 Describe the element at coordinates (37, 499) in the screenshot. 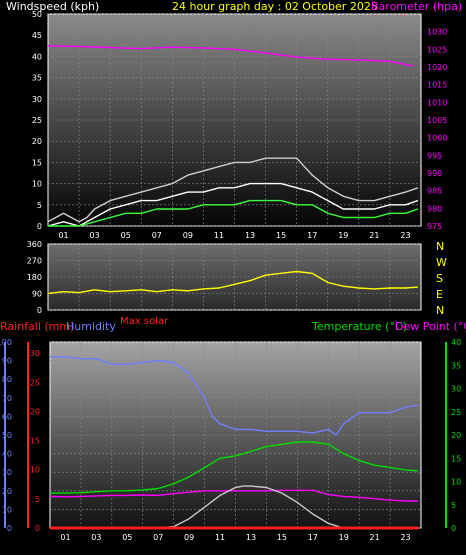

I see `rain-tick-label: 5` at that location.